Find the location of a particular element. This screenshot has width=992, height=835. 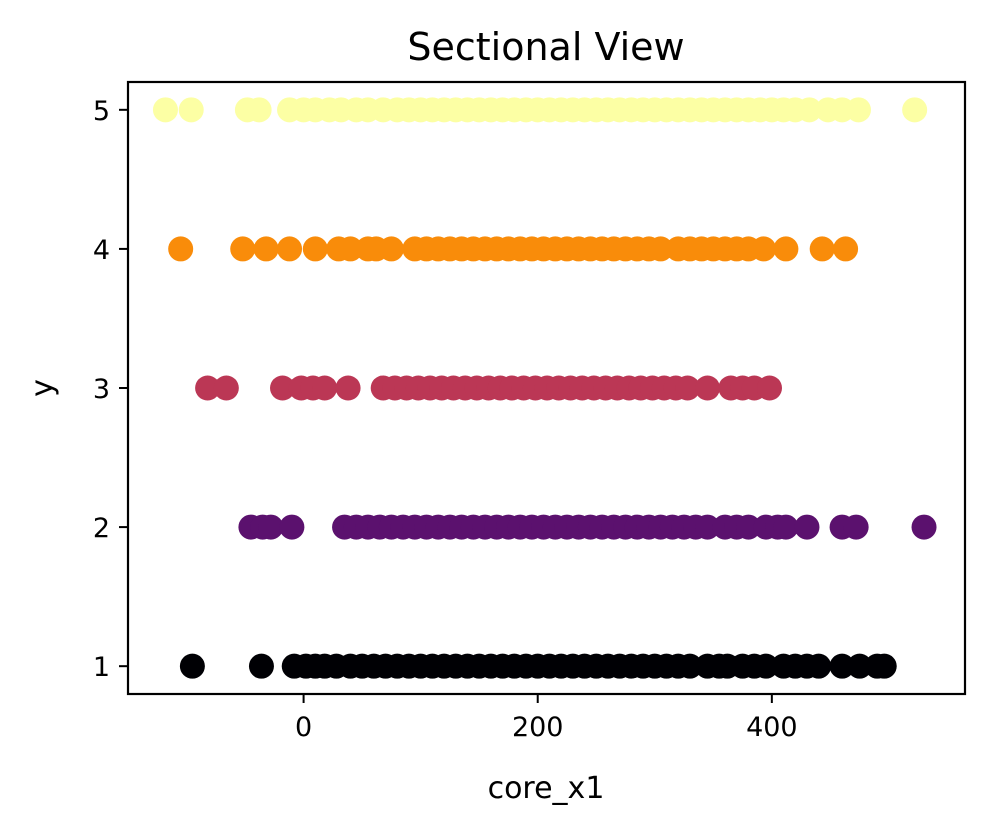

x-axis-ticks: 0 200 400 is located at coordinates (546, 718).